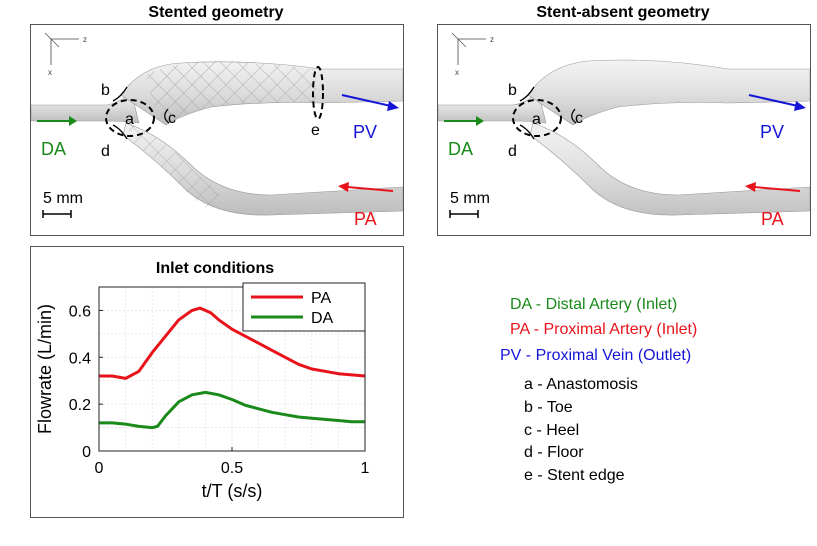 This screenshot has width=817, height=546. Describe the element at coordinates (315, 130) in the screenshot. I see `label-e: e` at that location.